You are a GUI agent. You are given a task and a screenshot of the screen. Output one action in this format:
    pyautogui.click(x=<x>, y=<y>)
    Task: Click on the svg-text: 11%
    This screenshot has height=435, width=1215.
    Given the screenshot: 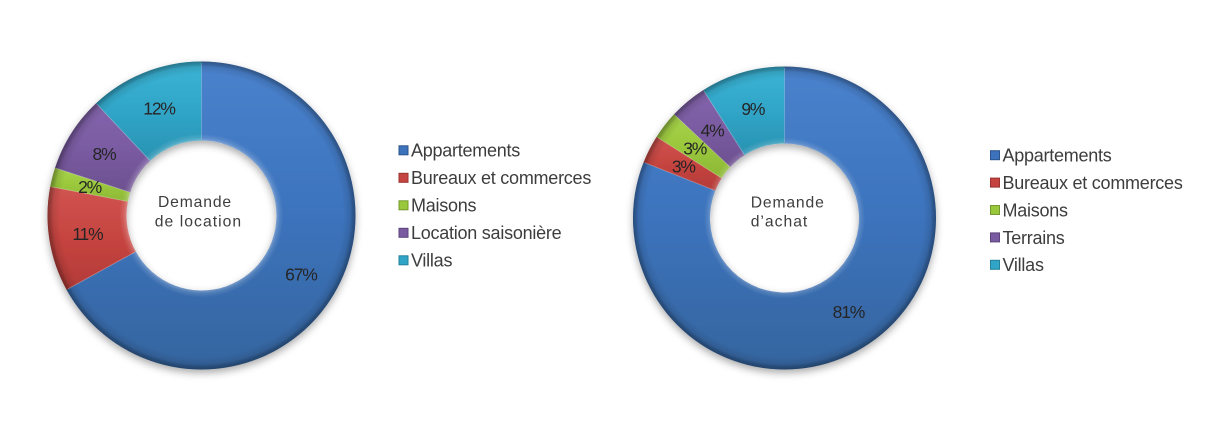 What is the action you would take?
    pyautogui.click(x=87, y=234)
    